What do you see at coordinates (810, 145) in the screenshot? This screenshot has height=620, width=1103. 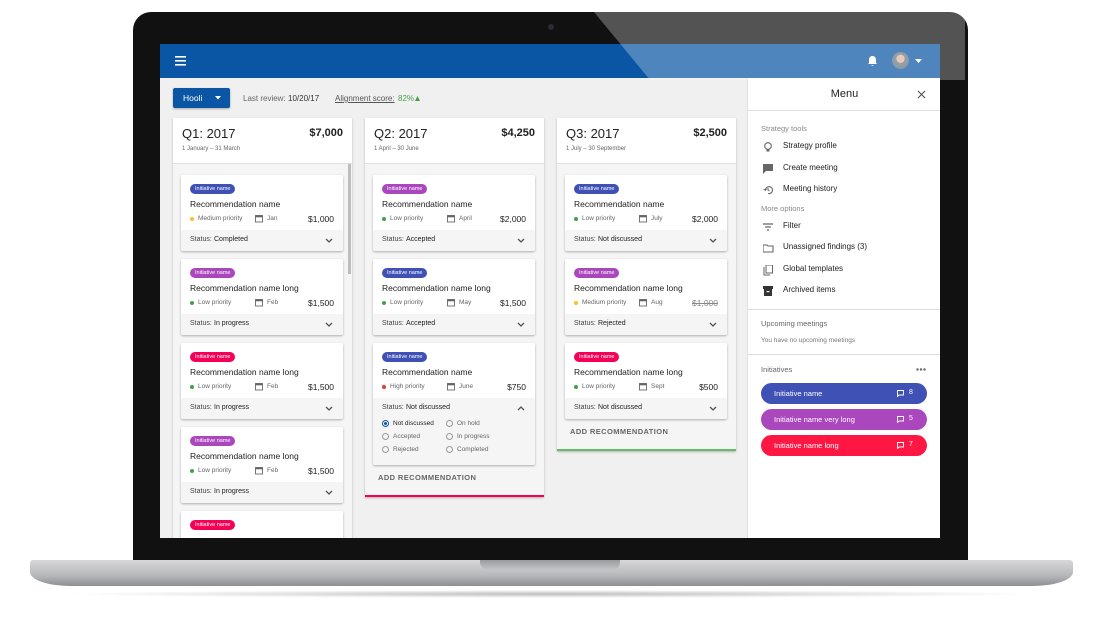 I see `menu-item: Strategy profile` at bounding box center [810, 145].